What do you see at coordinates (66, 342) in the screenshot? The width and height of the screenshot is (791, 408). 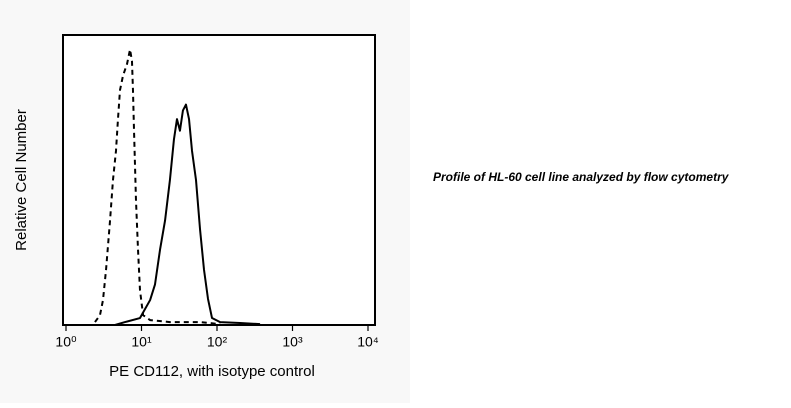 I see `x-tick-label: 10⁰` at bounding box center [66, 342].